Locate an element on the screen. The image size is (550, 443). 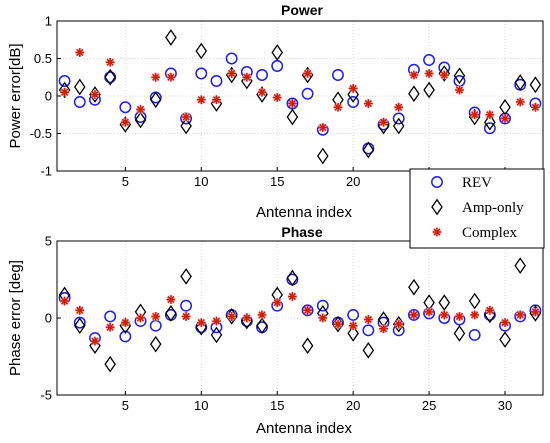
legend-circle-marker is located at coordinates (437, 182).